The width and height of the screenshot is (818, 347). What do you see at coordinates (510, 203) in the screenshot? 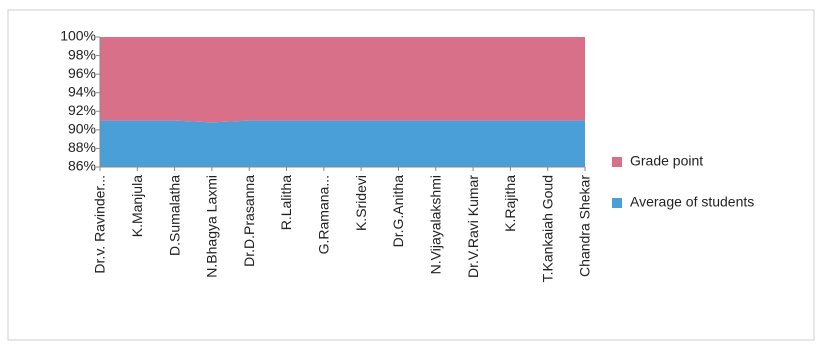
I see `x-tick-label: K.Rajitha` at bounding box center [510, 203].